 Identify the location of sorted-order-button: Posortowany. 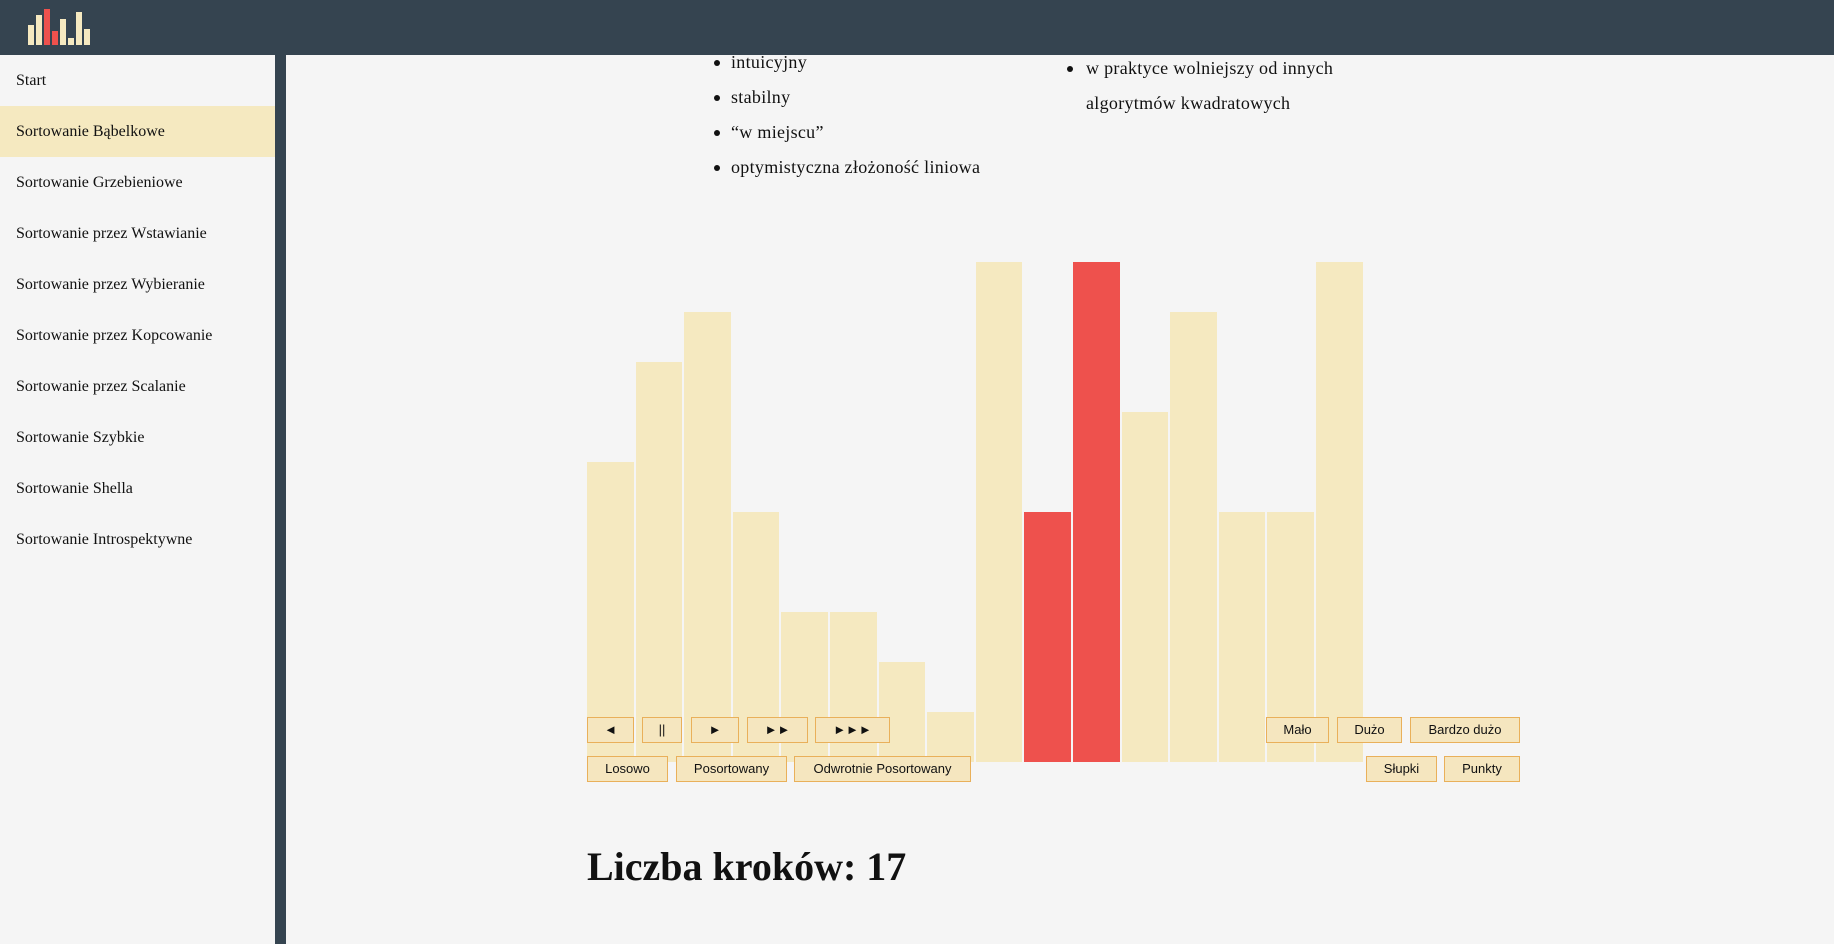
(731, 769).